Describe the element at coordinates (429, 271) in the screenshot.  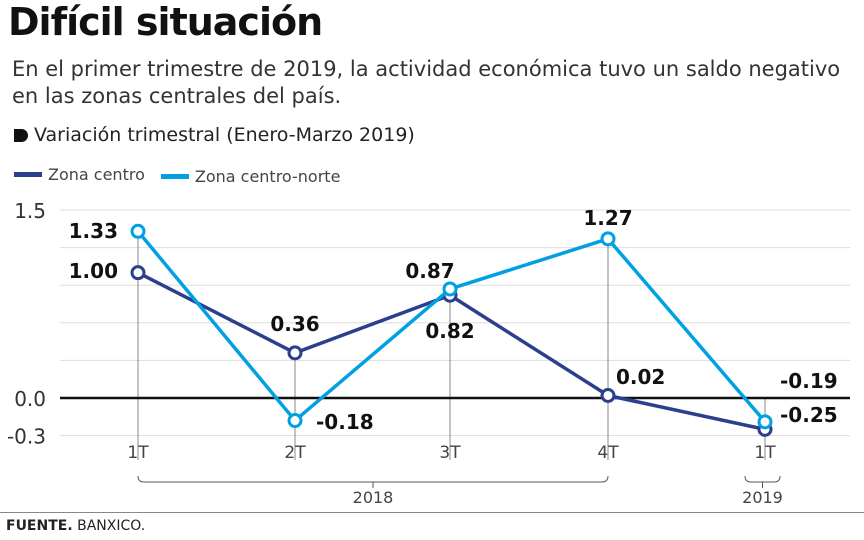
I see `data-label: 0.87` at that location.